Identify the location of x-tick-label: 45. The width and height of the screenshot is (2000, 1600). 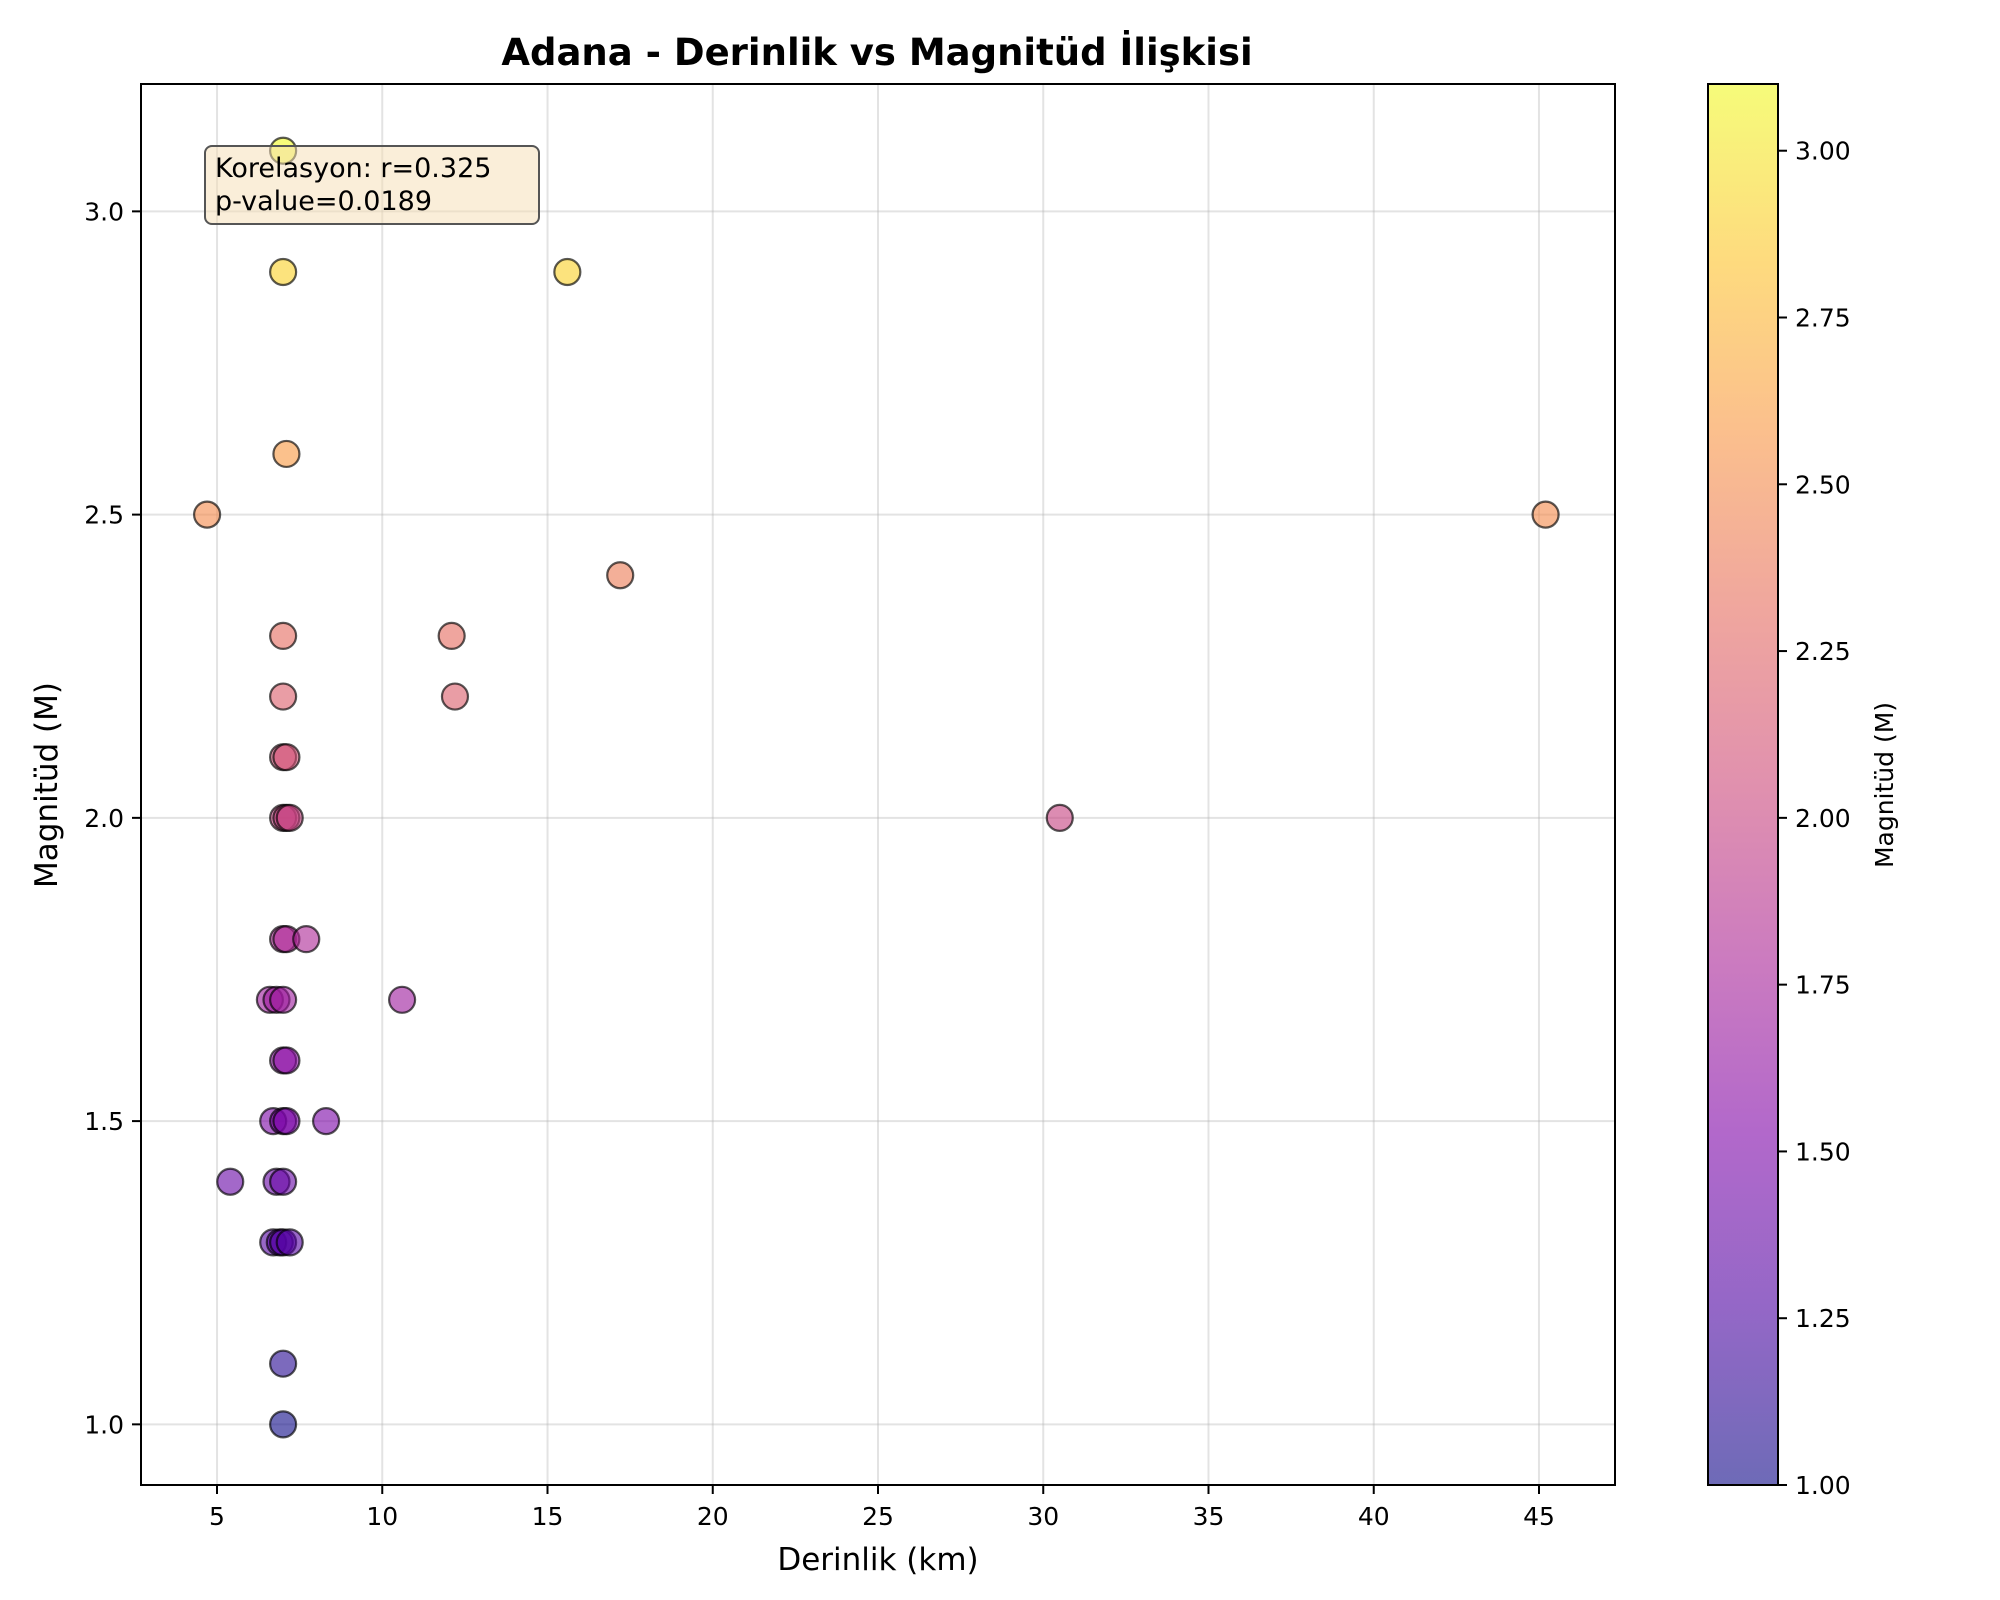
(1539, 1516).